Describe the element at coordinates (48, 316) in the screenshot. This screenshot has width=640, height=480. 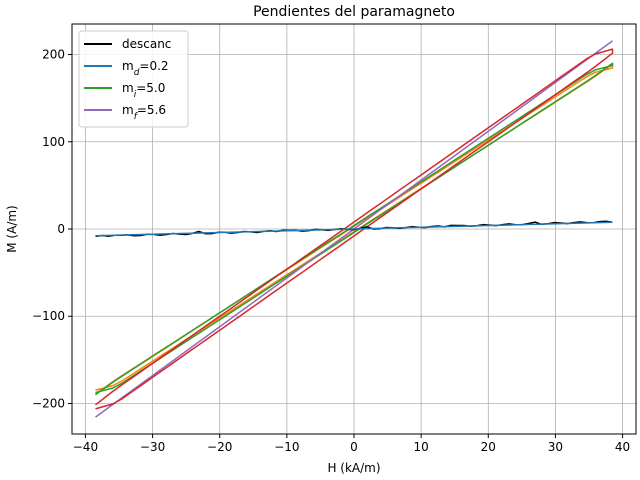
I see `y-tick-label: −100` at that location.